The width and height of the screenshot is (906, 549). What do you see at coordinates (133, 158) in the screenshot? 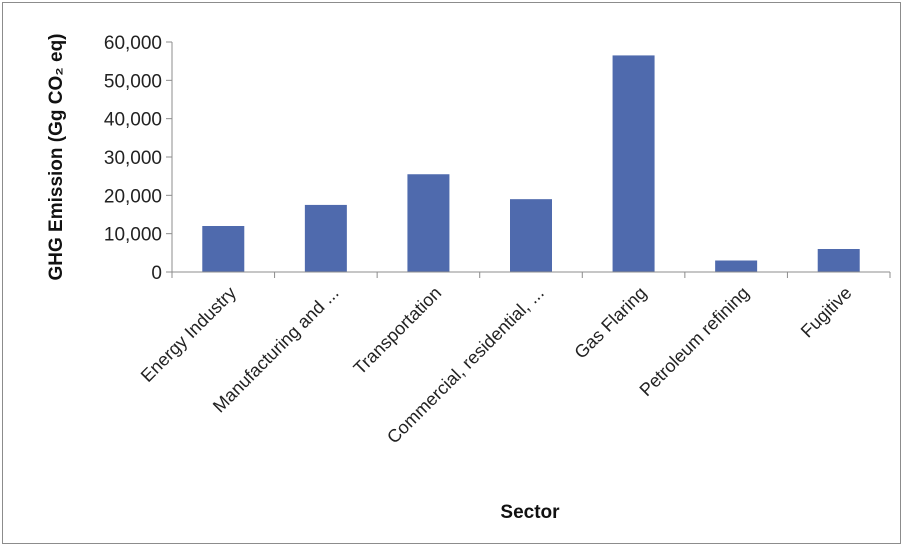
I see `y-tick-label: 30,000` at bounding box center [133, 158].